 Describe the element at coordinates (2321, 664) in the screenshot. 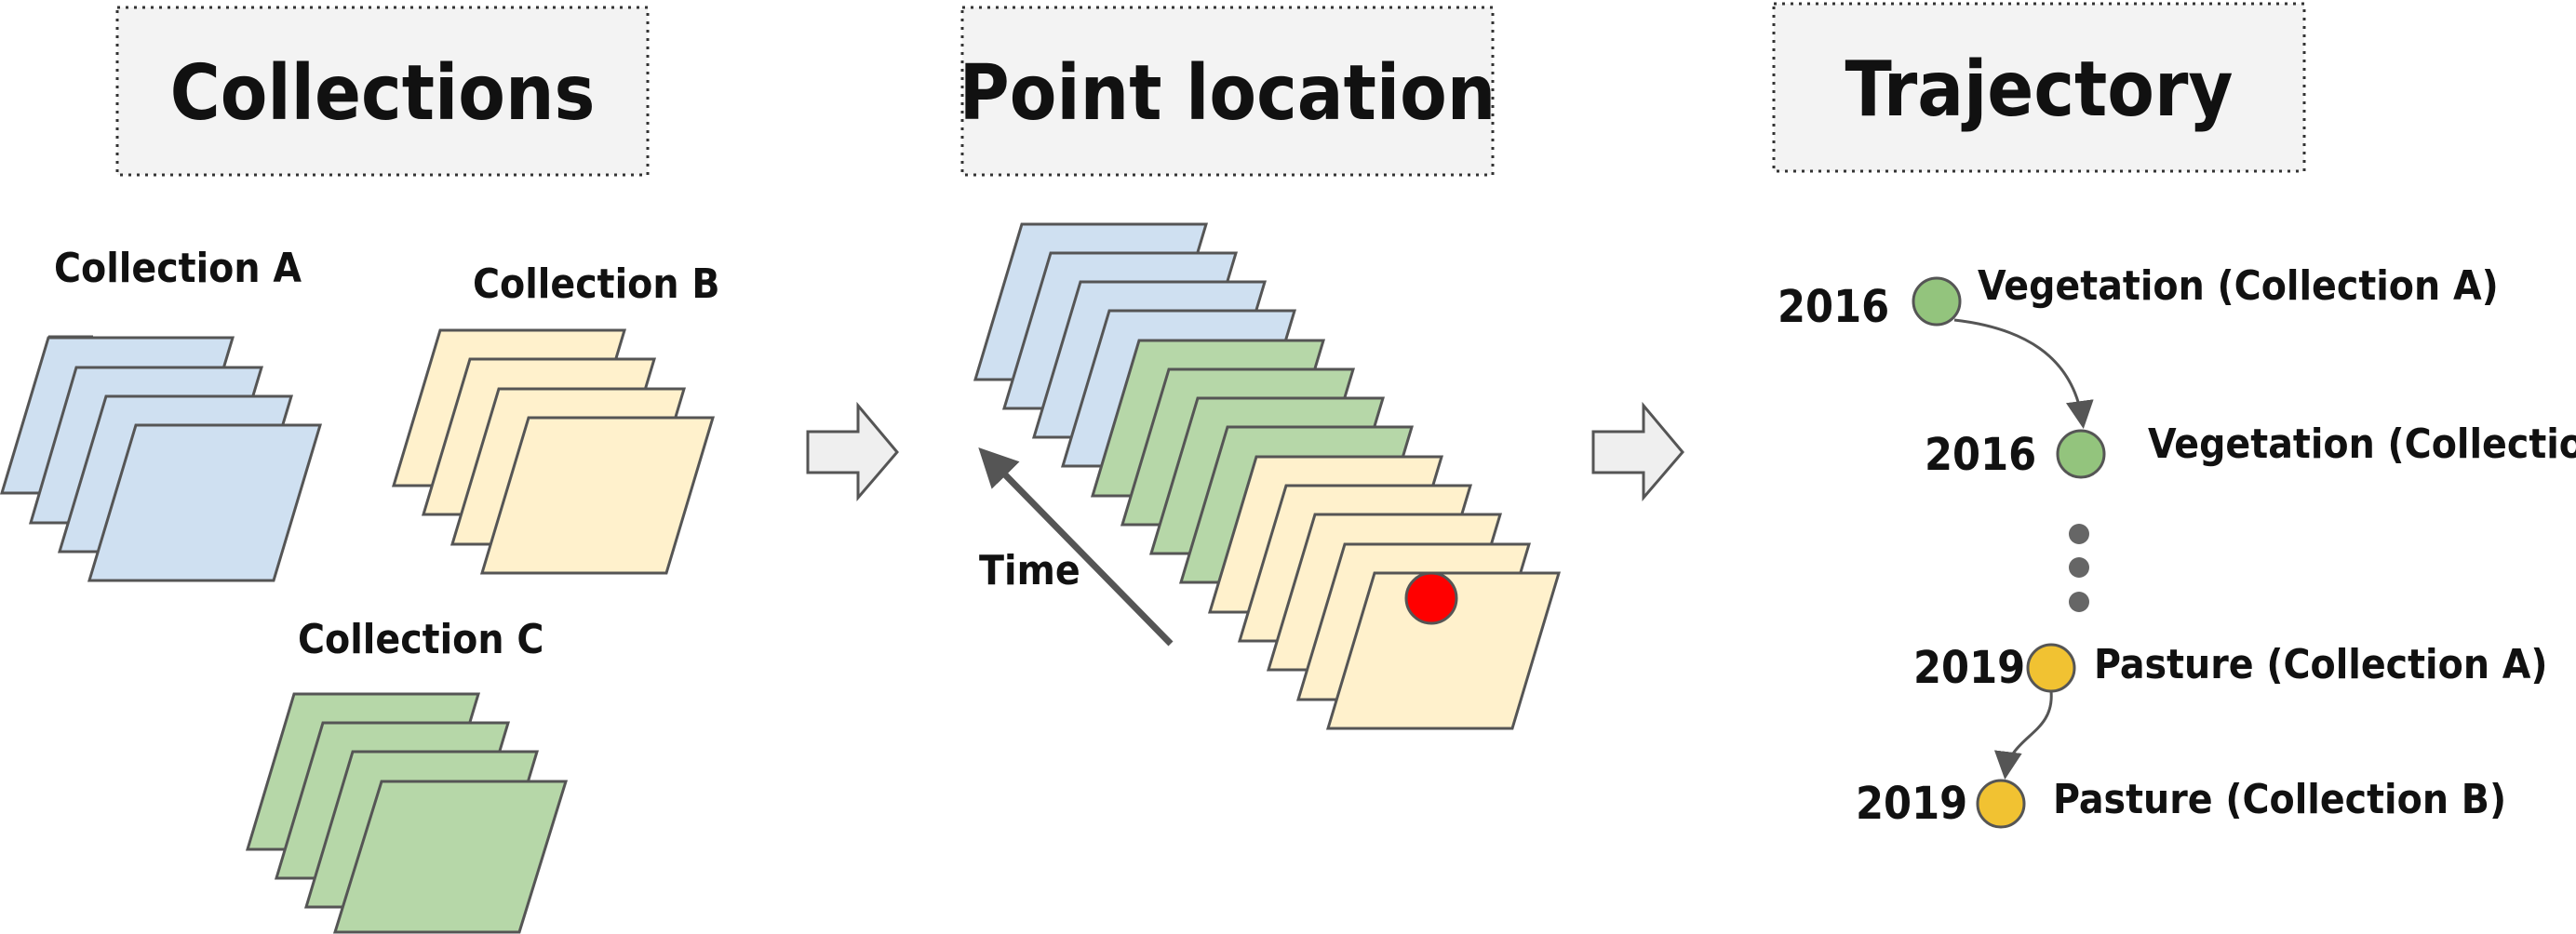

I see `trajectory-label-3: Pasture (Collection A)` at that location.